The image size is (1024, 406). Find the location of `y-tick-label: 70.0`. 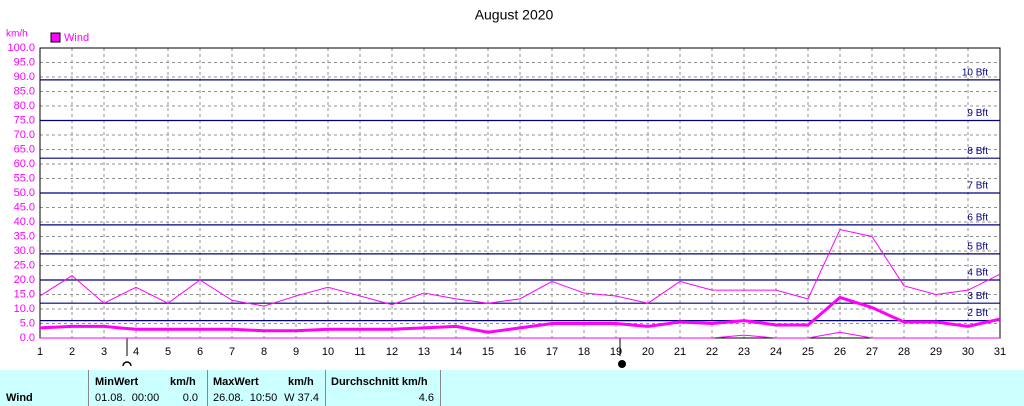

y-tick-label: 70.0 is located at coordinates (24, 135).